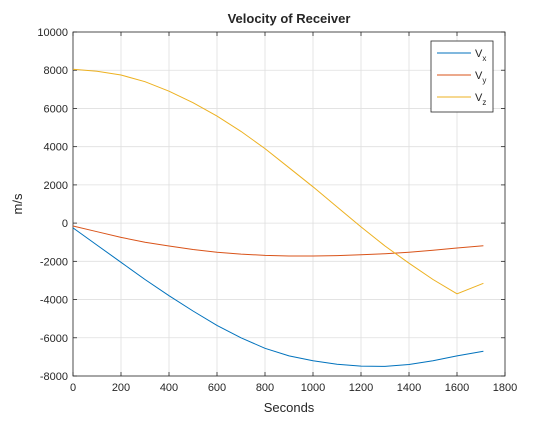  Describe the element at coordinates (54, 377) in the screenshot. I see `y-tick-label: -8000` at that location.